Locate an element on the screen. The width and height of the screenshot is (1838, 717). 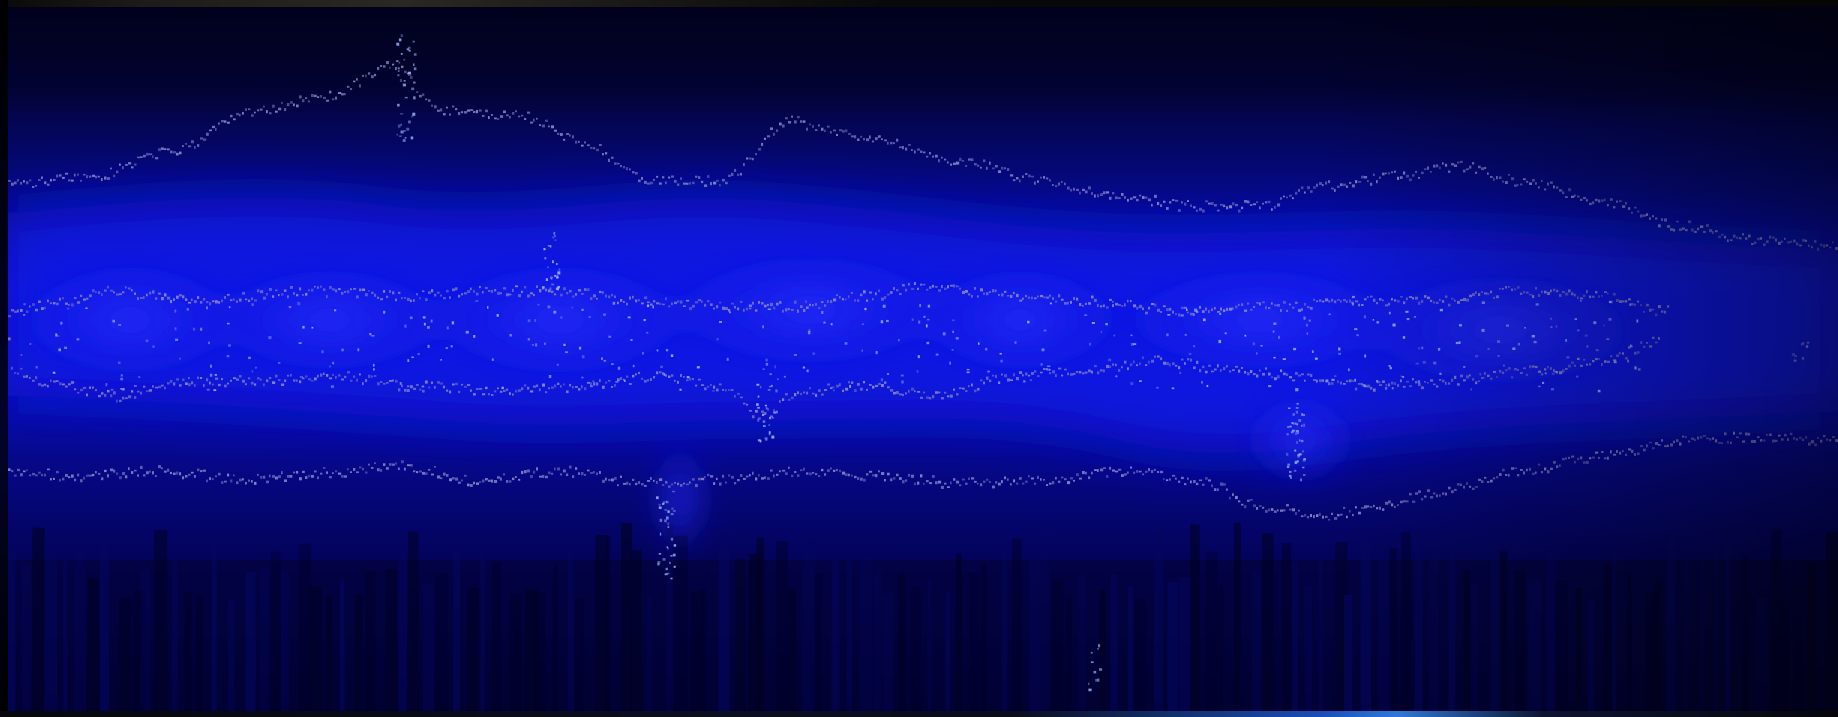
left-edge is located at coordinates (4, 358).